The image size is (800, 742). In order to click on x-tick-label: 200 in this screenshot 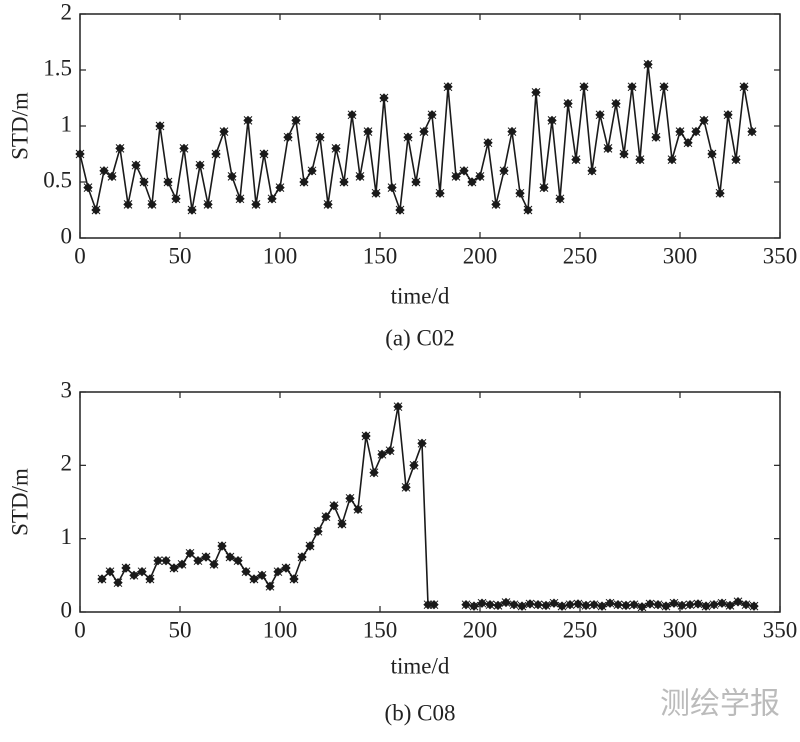, I will do `click(480, 255)`.